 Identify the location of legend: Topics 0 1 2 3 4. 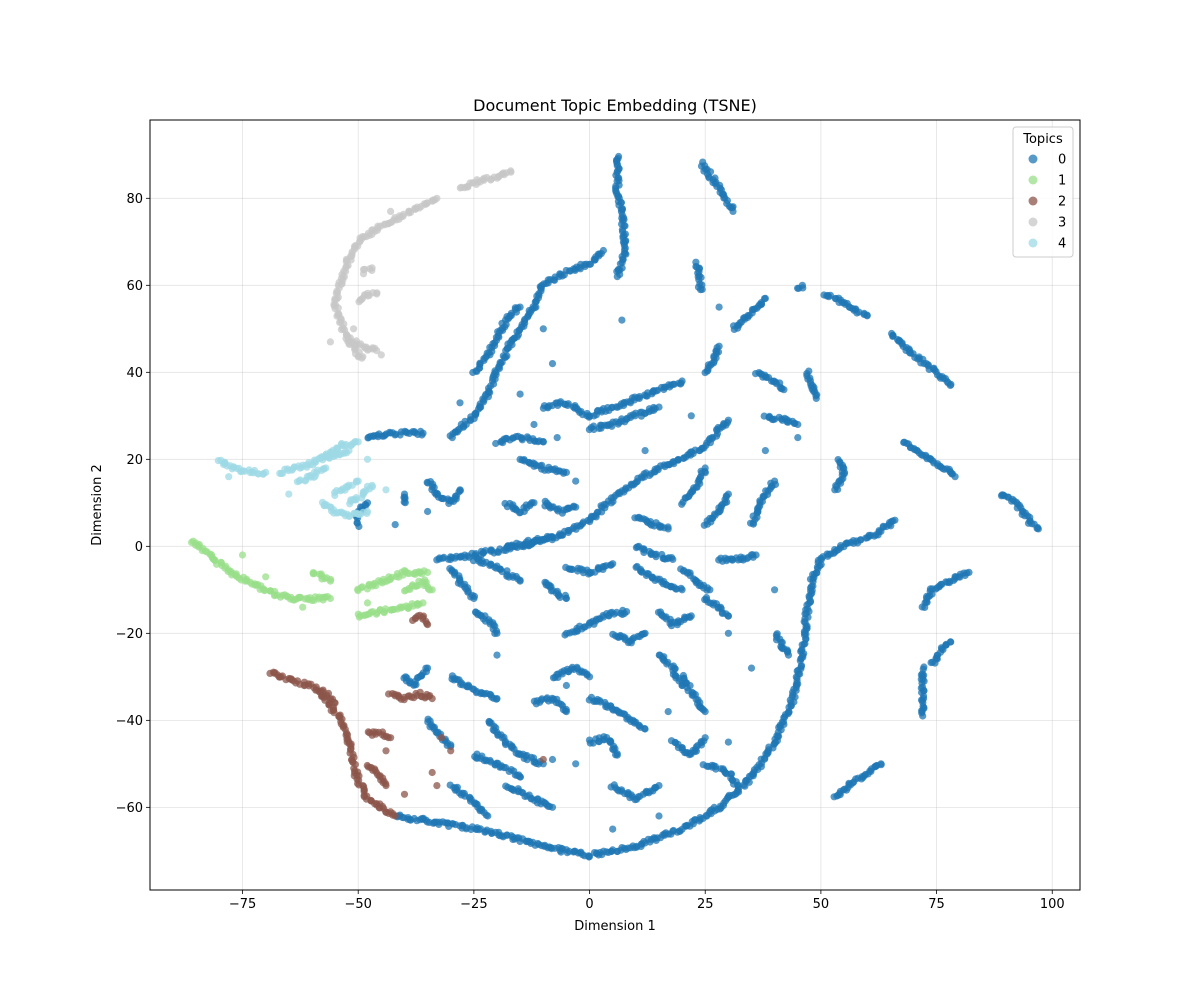
(1043, 192).